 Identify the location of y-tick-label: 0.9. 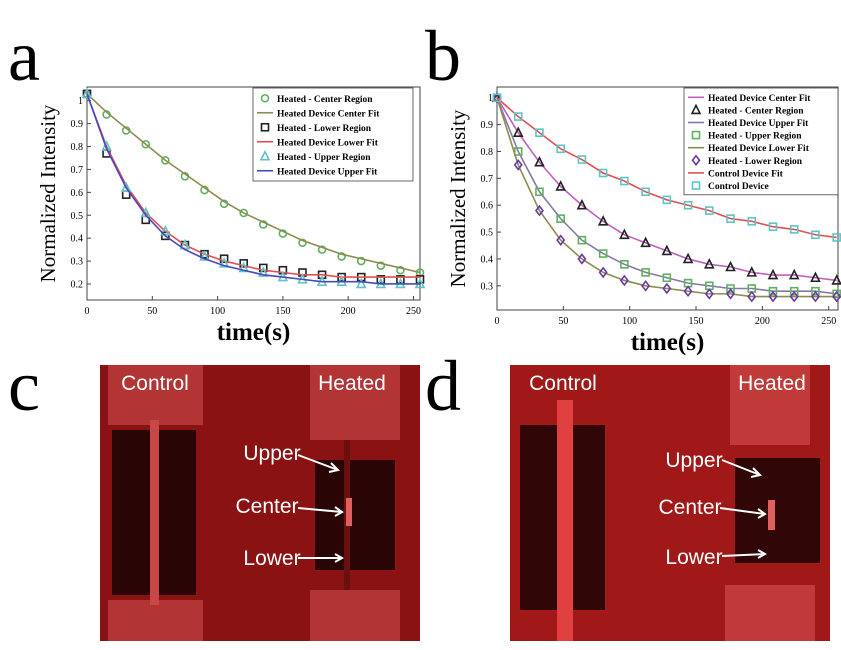
(77, 124).